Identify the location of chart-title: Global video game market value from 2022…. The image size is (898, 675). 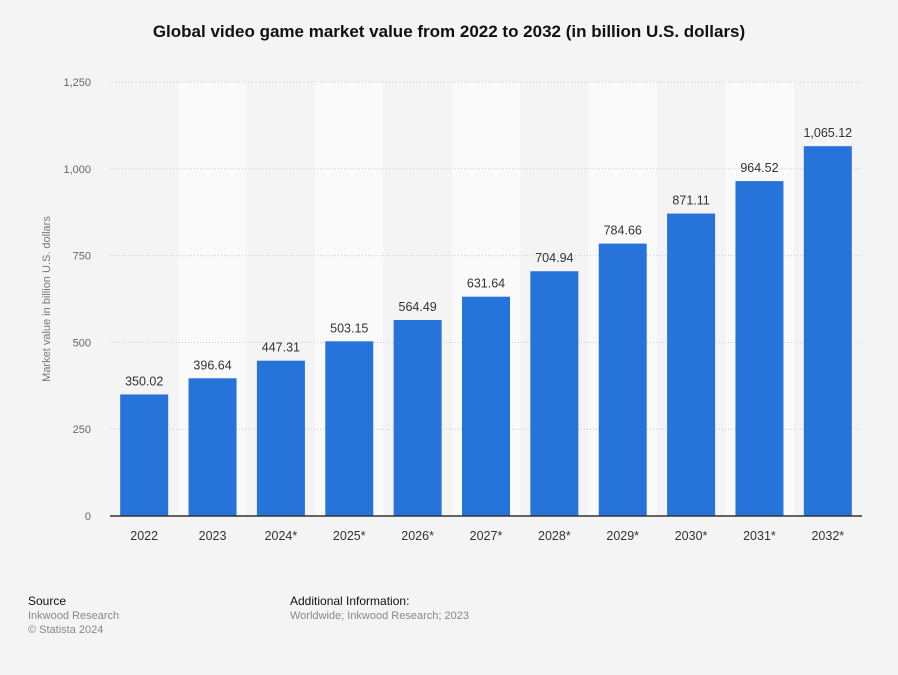
(449, 31).